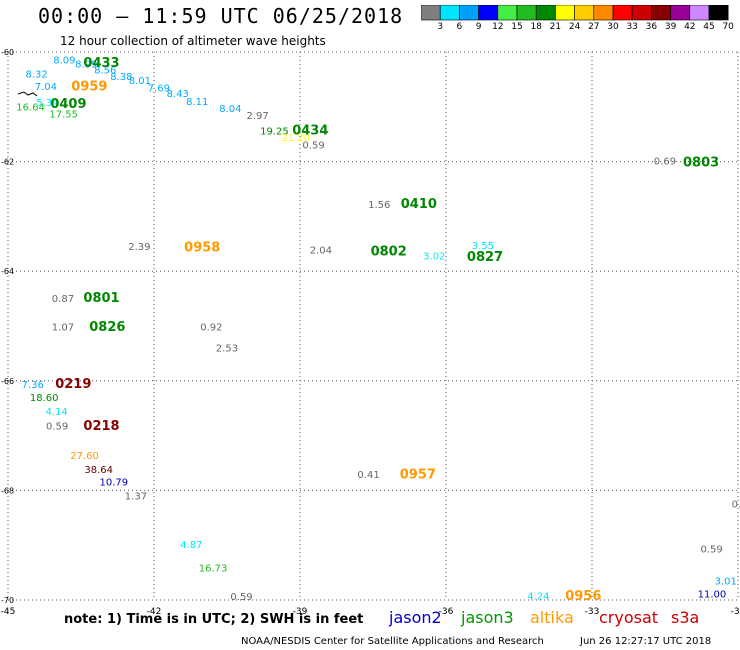 This screenshot has height=650, width=740. Describe the element at coordinates (227, 348) in the screenshot. I see `swh-value-label: 2.53` at that location.